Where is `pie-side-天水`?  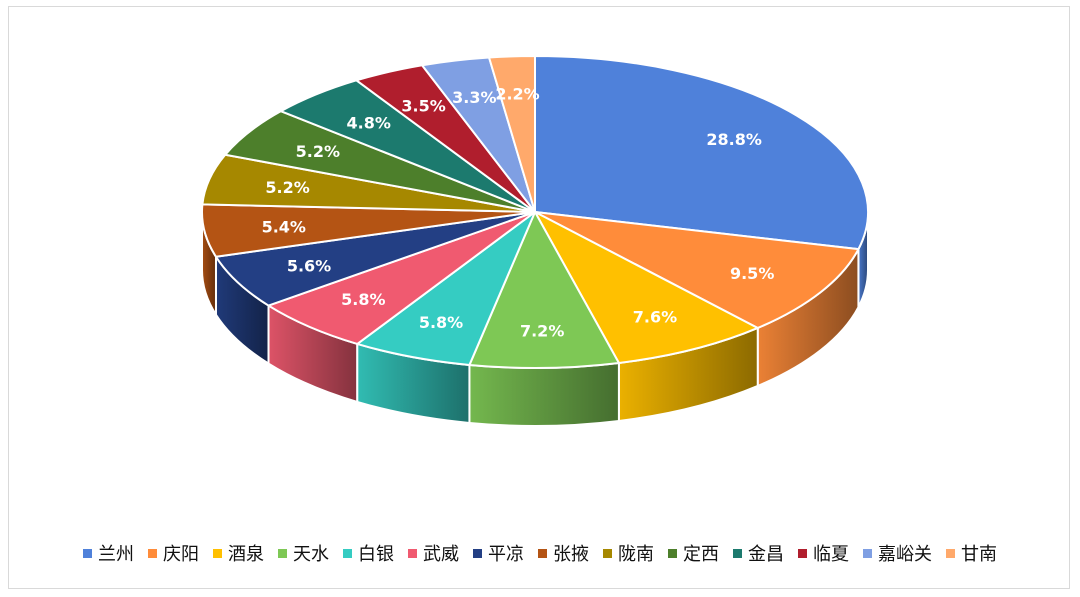 pie-side-天水 is located at coordinates (544, 394).